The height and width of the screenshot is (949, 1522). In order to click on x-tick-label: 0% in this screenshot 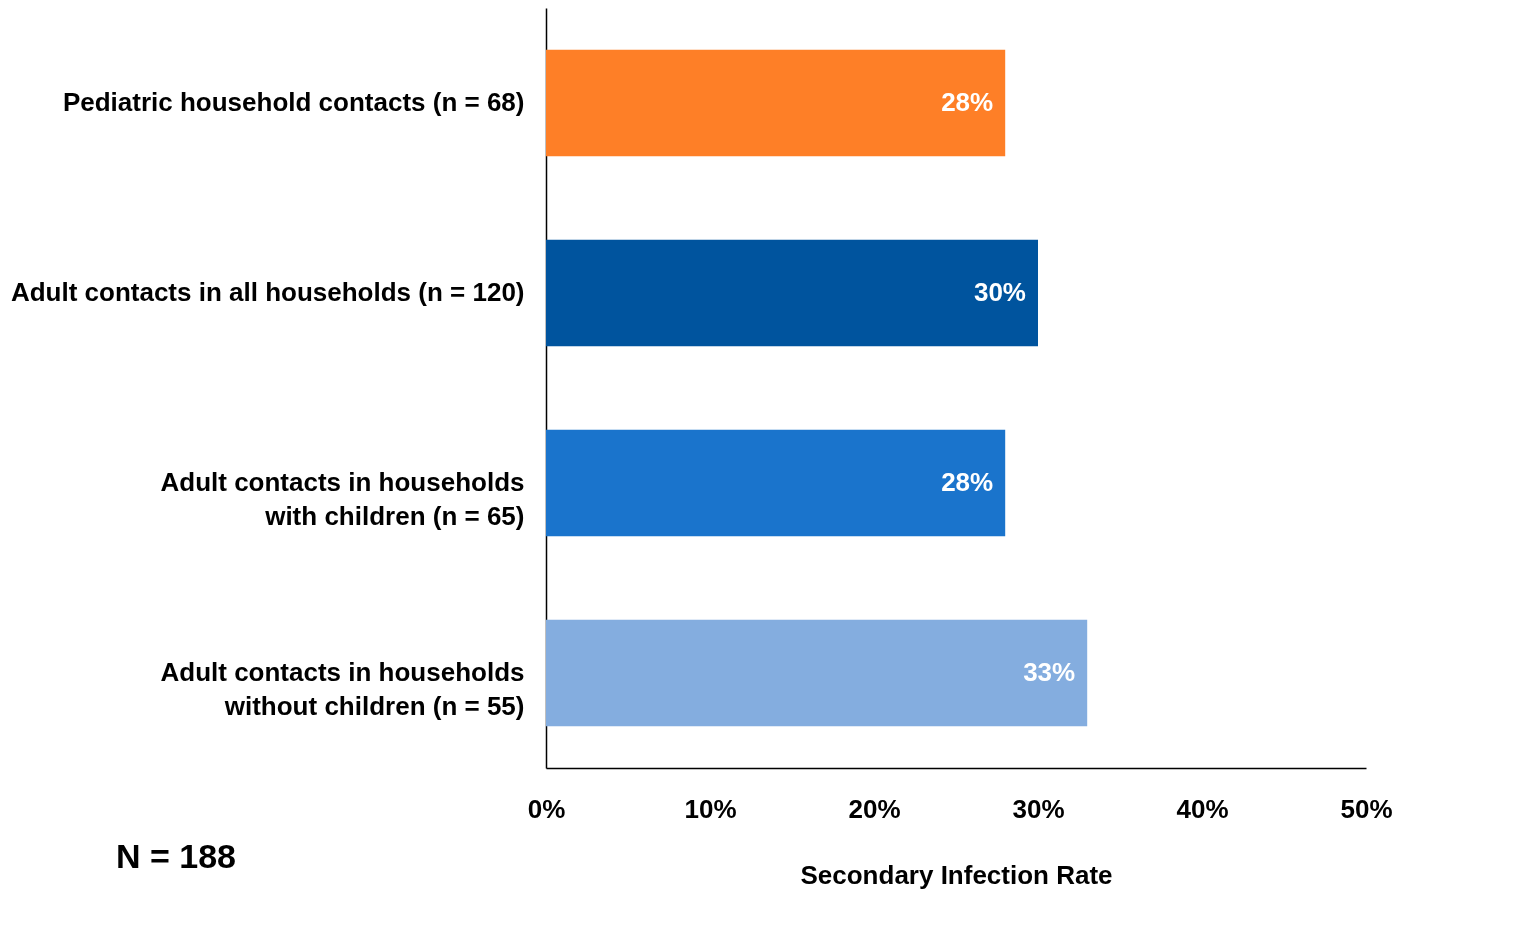, I will do `click(546, 808)`.